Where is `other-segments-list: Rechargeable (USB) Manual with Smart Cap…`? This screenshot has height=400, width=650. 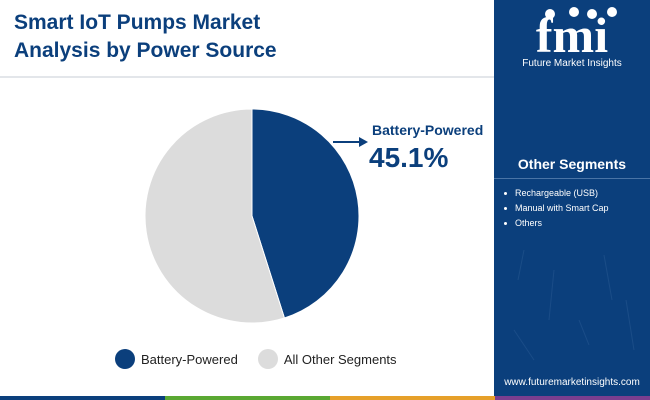
other-segments-list: Rechargeable (USB) Manual with Smart Cap… is located at coordinates (556, 208).